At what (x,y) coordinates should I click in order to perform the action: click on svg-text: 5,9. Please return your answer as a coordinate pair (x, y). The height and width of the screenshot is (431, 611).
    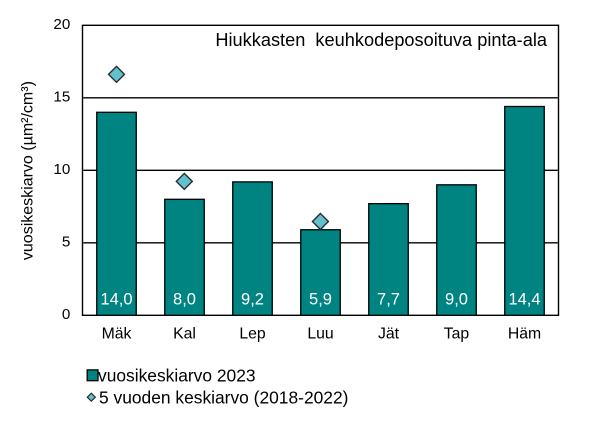
    Looking at the image, I should click on (320, 300).